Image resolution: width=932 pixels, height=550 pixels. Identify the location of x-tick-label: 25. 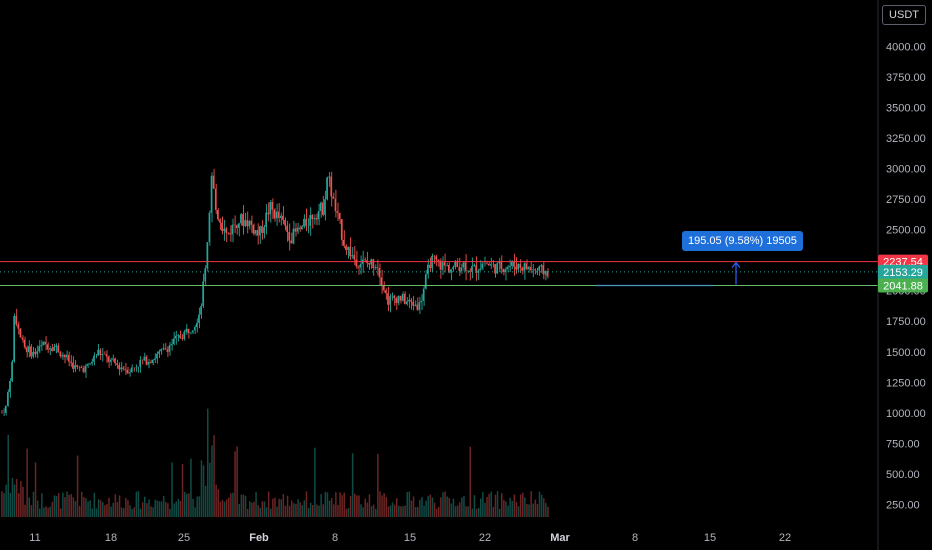
(184, 538).